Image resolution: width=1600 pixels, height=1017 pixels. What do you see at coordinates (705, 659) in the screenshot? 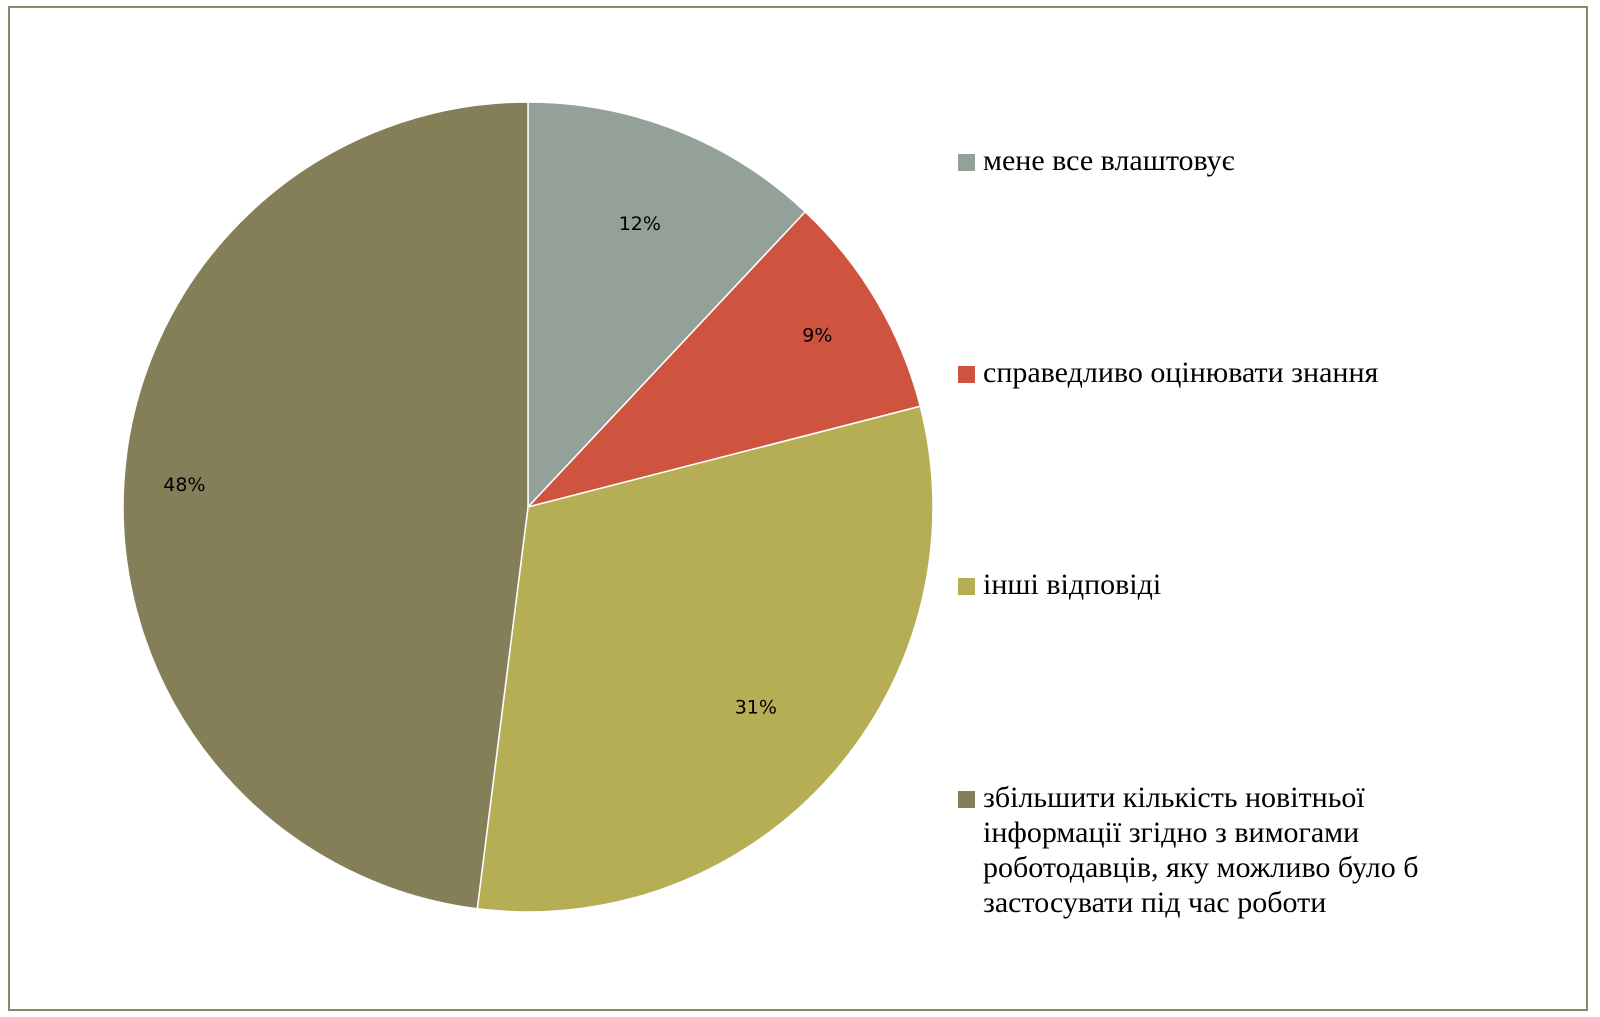
I see `pie-slice-other-answers` at bounding box center [705, 659].